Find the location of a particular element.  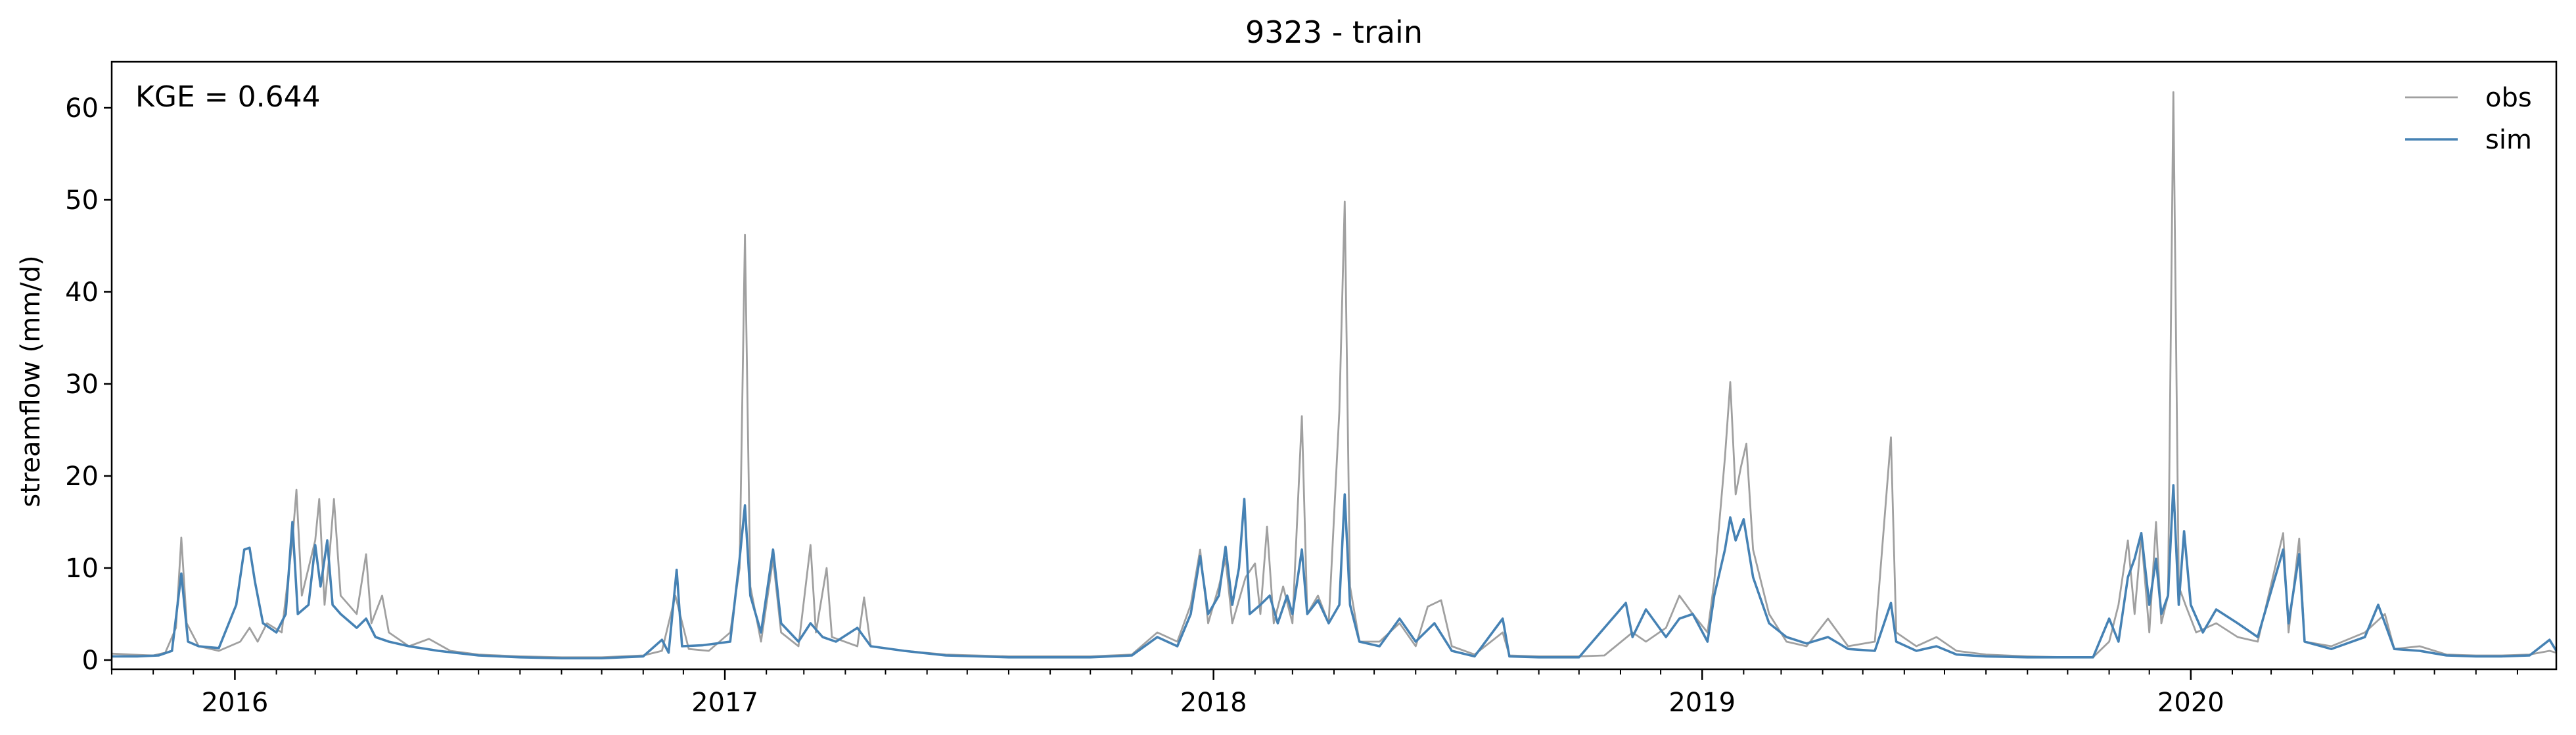

x-tick-label: 2019 is located at coordinates (1702, 703).